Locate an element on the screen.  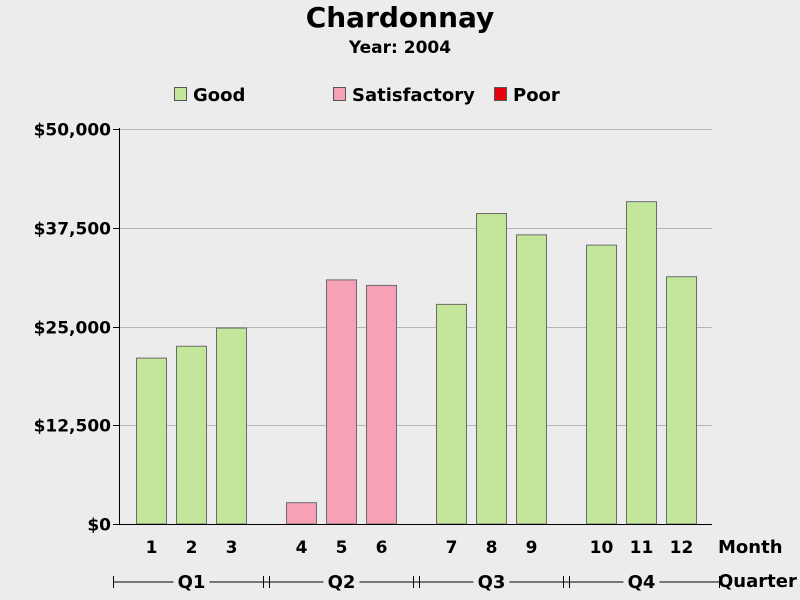
chart-subtitle: Year: 2004 is located at coordinates (399, 48).